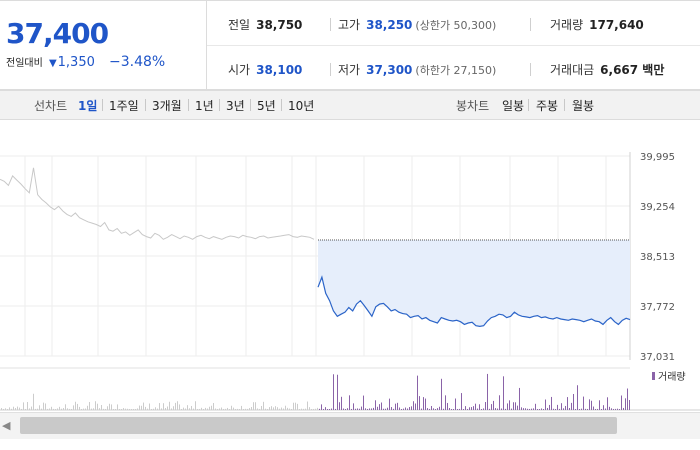  Describe the element at coordinates (318, 425) in the screenshot. I see `scrollbar-thumb` at that location.